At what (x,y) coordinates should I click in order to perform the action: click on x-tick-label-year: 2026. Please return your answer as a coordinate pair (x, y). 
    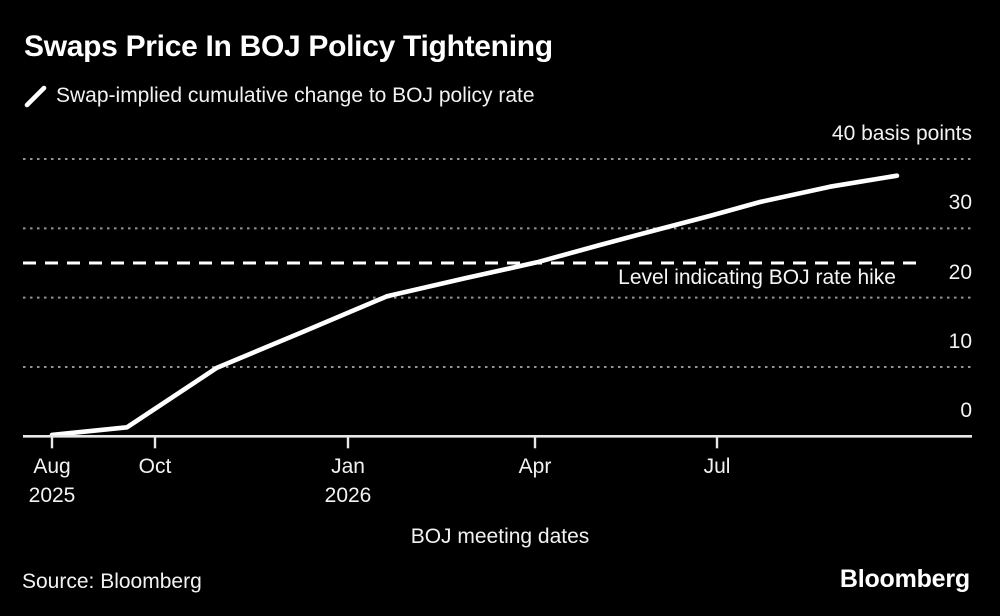
    Looking at the image, I should click on (348, 495).